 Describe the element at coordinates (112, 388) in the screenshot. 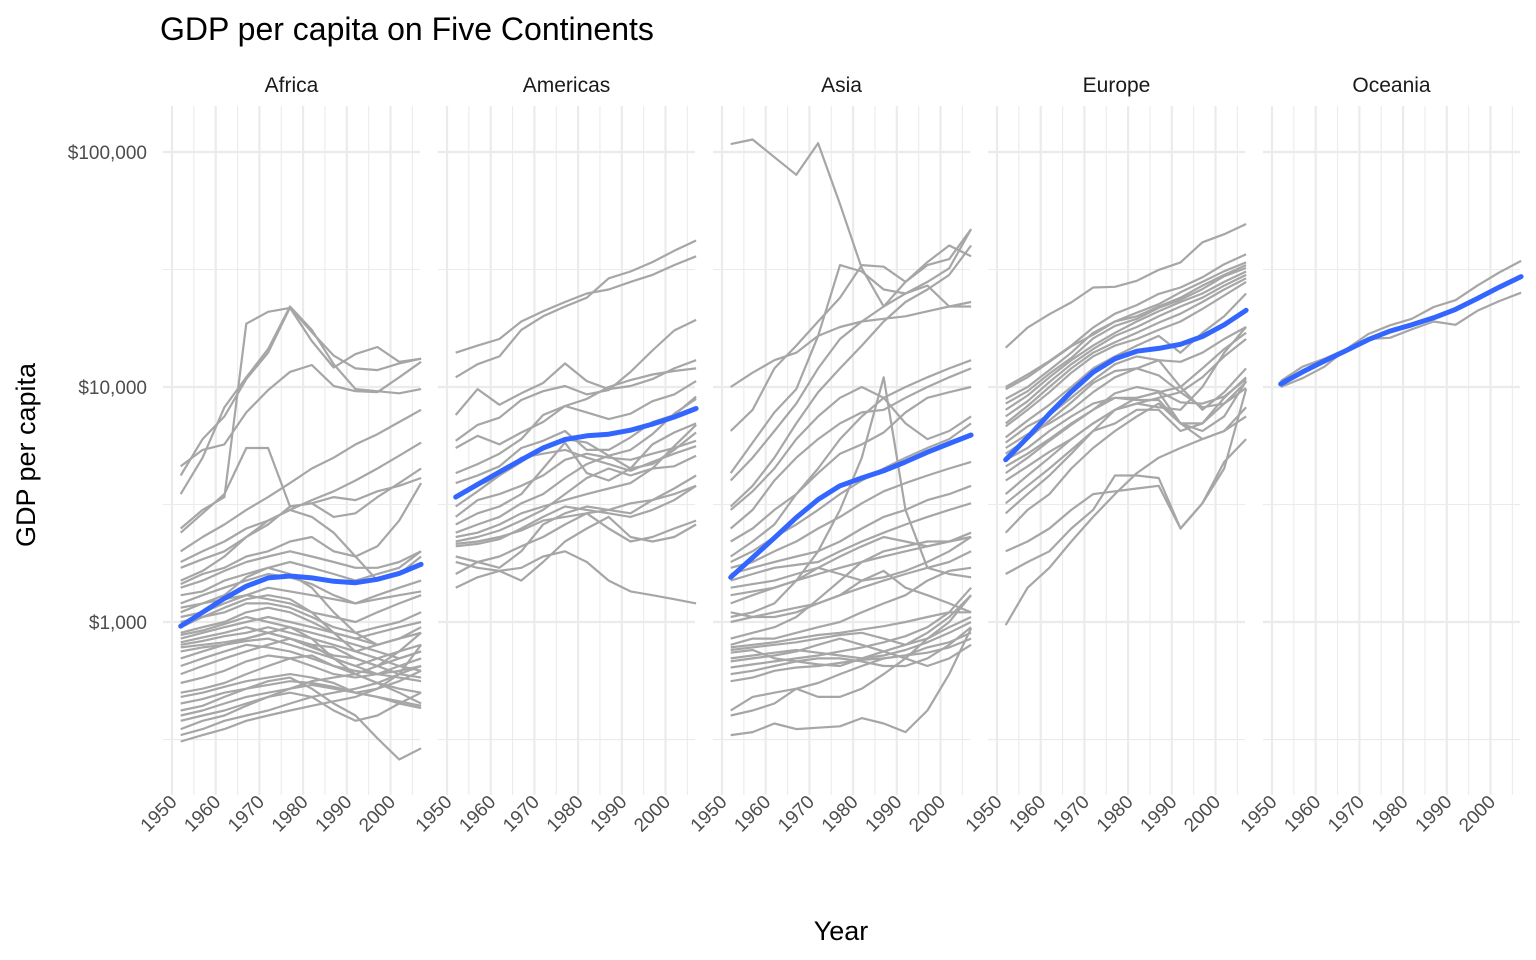

I see `y-tick-label: $10,000` at that location.